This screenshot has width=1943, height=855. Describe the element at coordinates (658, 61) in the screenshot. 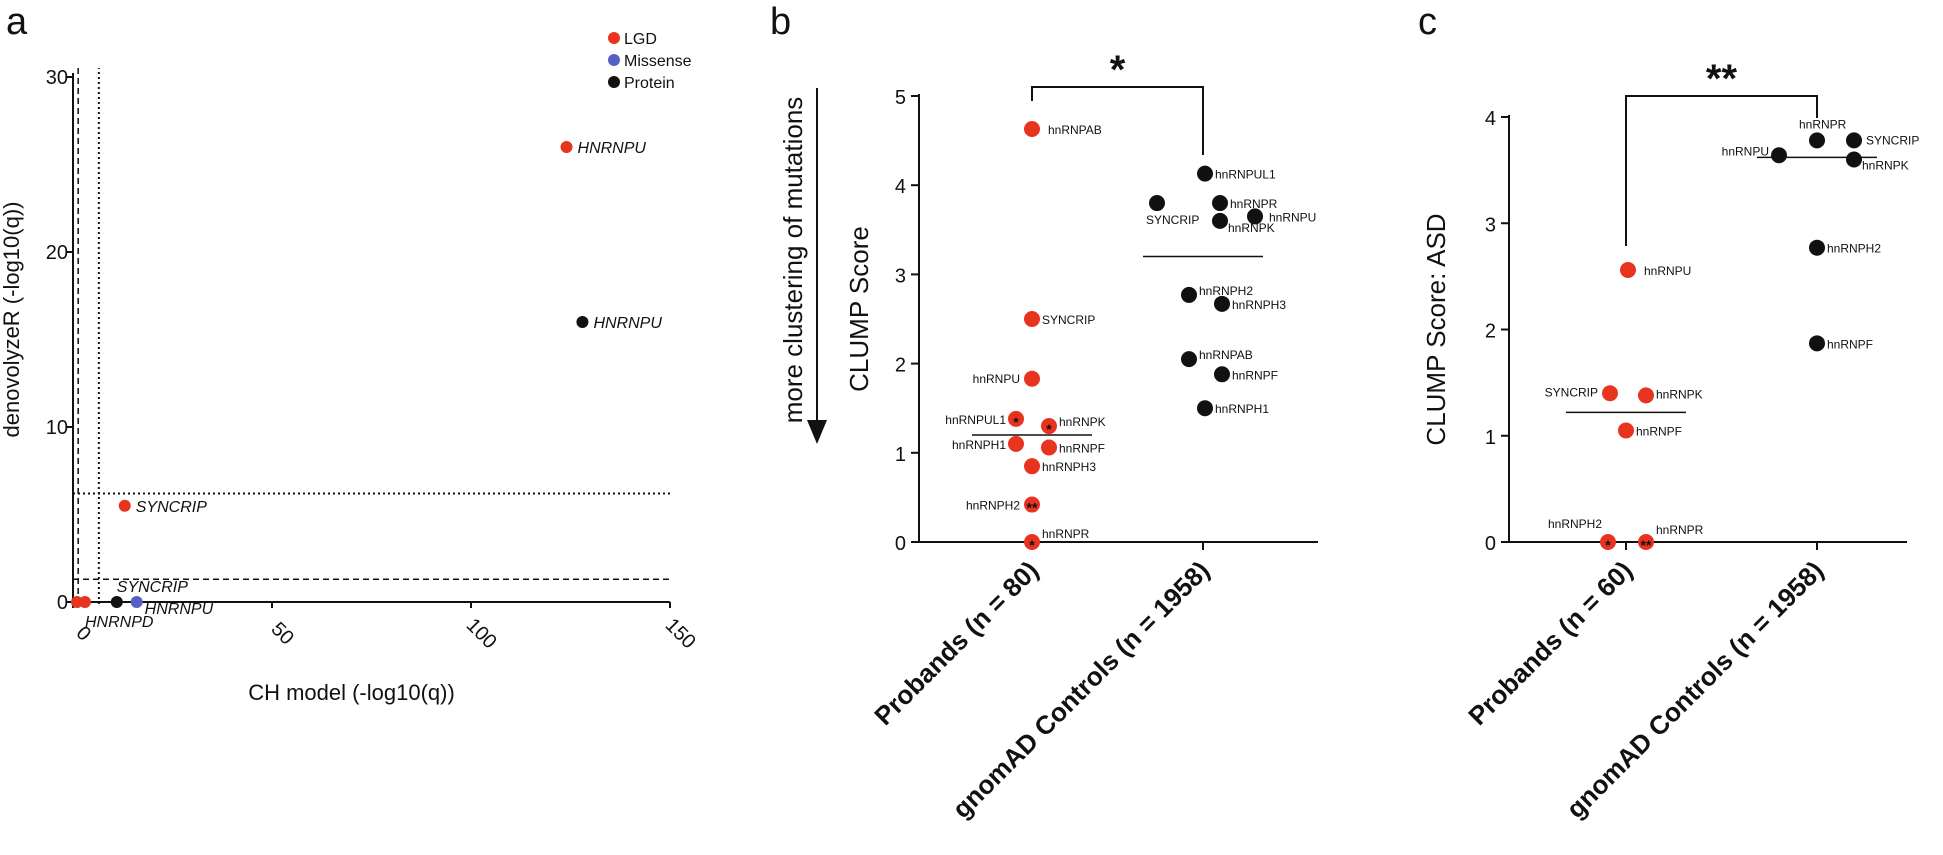

I see `legend-entry: Missense` at that location.